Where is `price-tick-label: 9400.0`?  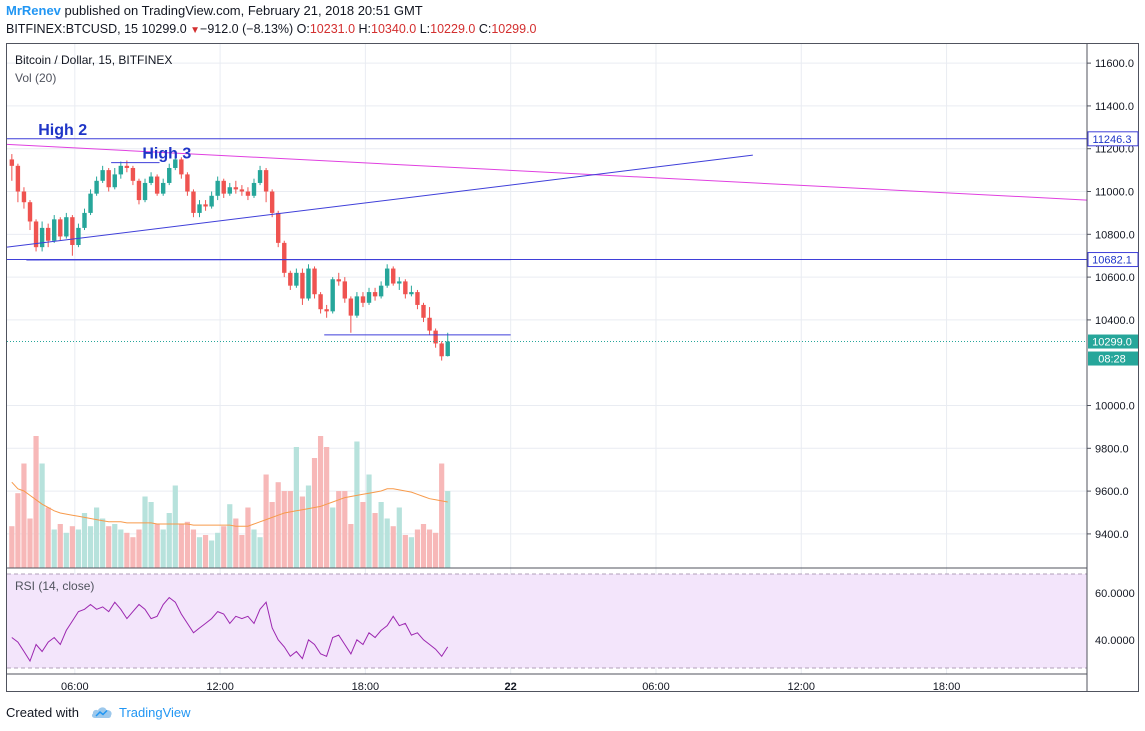
price-tick-label: 9400.0 is located at coordinates (1112, 535).